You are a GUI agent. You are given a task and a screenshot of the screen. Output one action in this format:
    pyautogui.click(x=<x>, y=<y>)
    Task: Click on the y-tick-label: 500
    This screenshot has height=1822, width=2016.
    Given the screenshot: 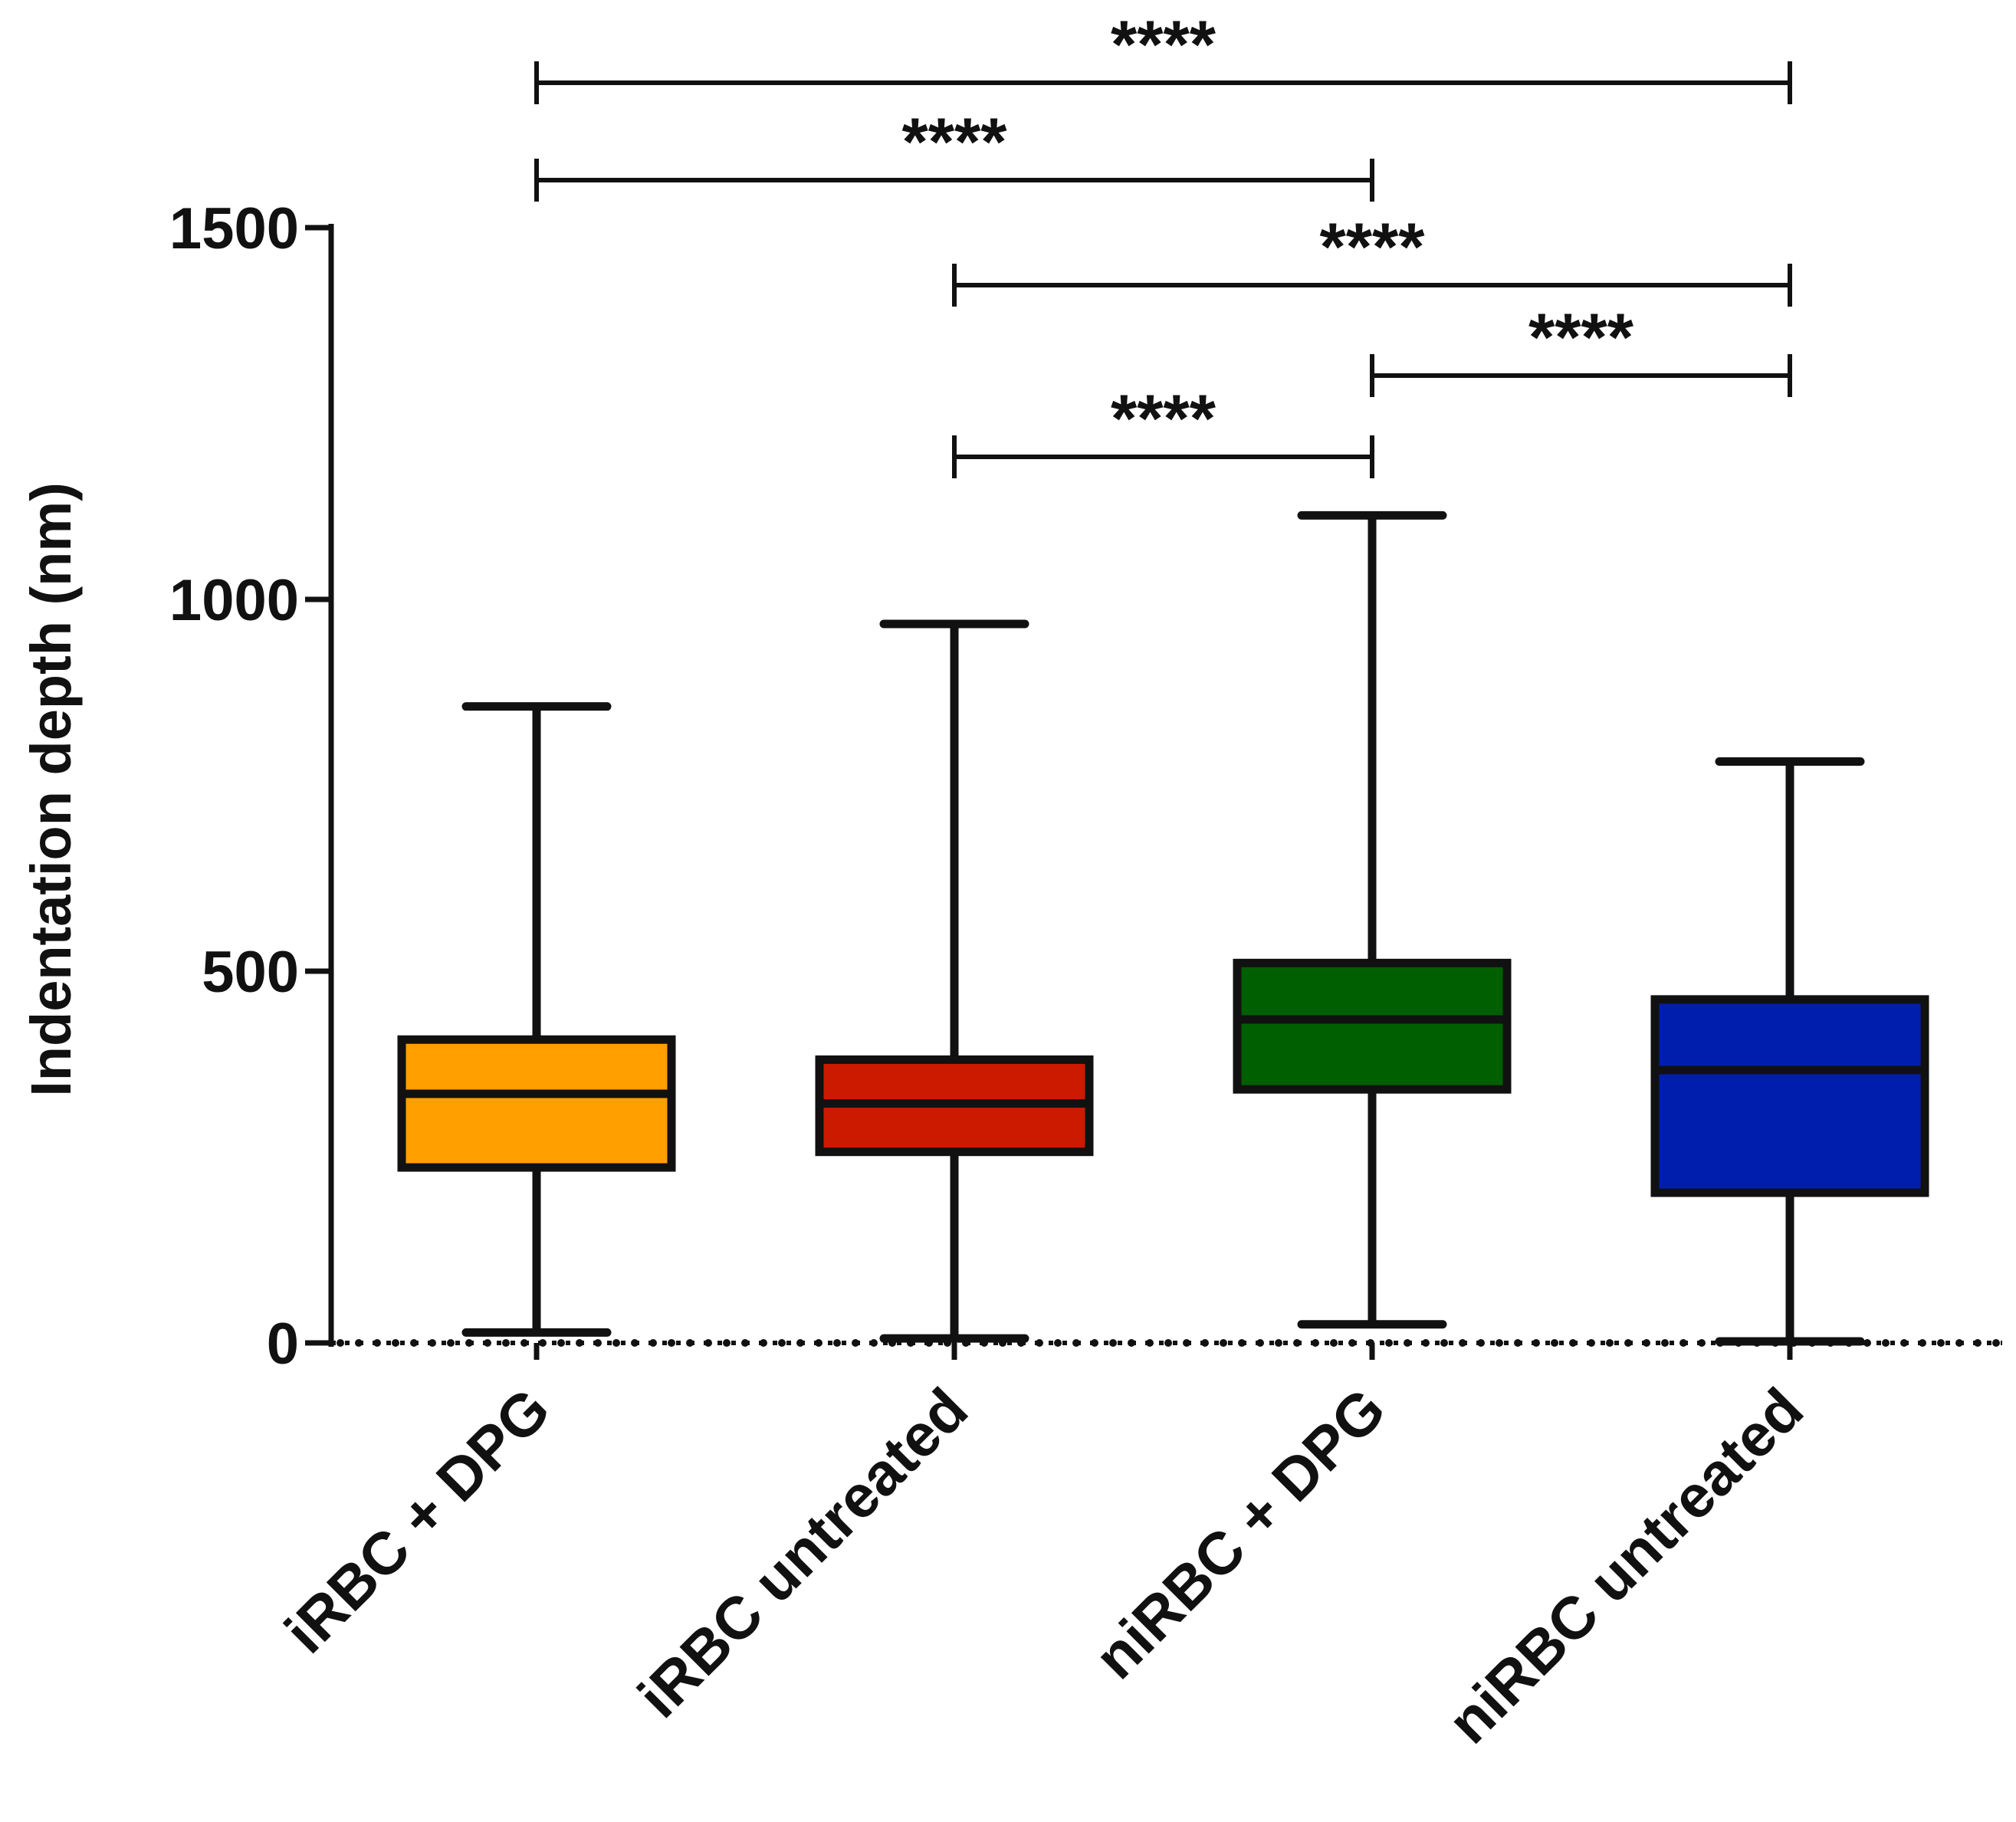 What is the action you would take?
    pyautogui.click(x=250, y=972)
    